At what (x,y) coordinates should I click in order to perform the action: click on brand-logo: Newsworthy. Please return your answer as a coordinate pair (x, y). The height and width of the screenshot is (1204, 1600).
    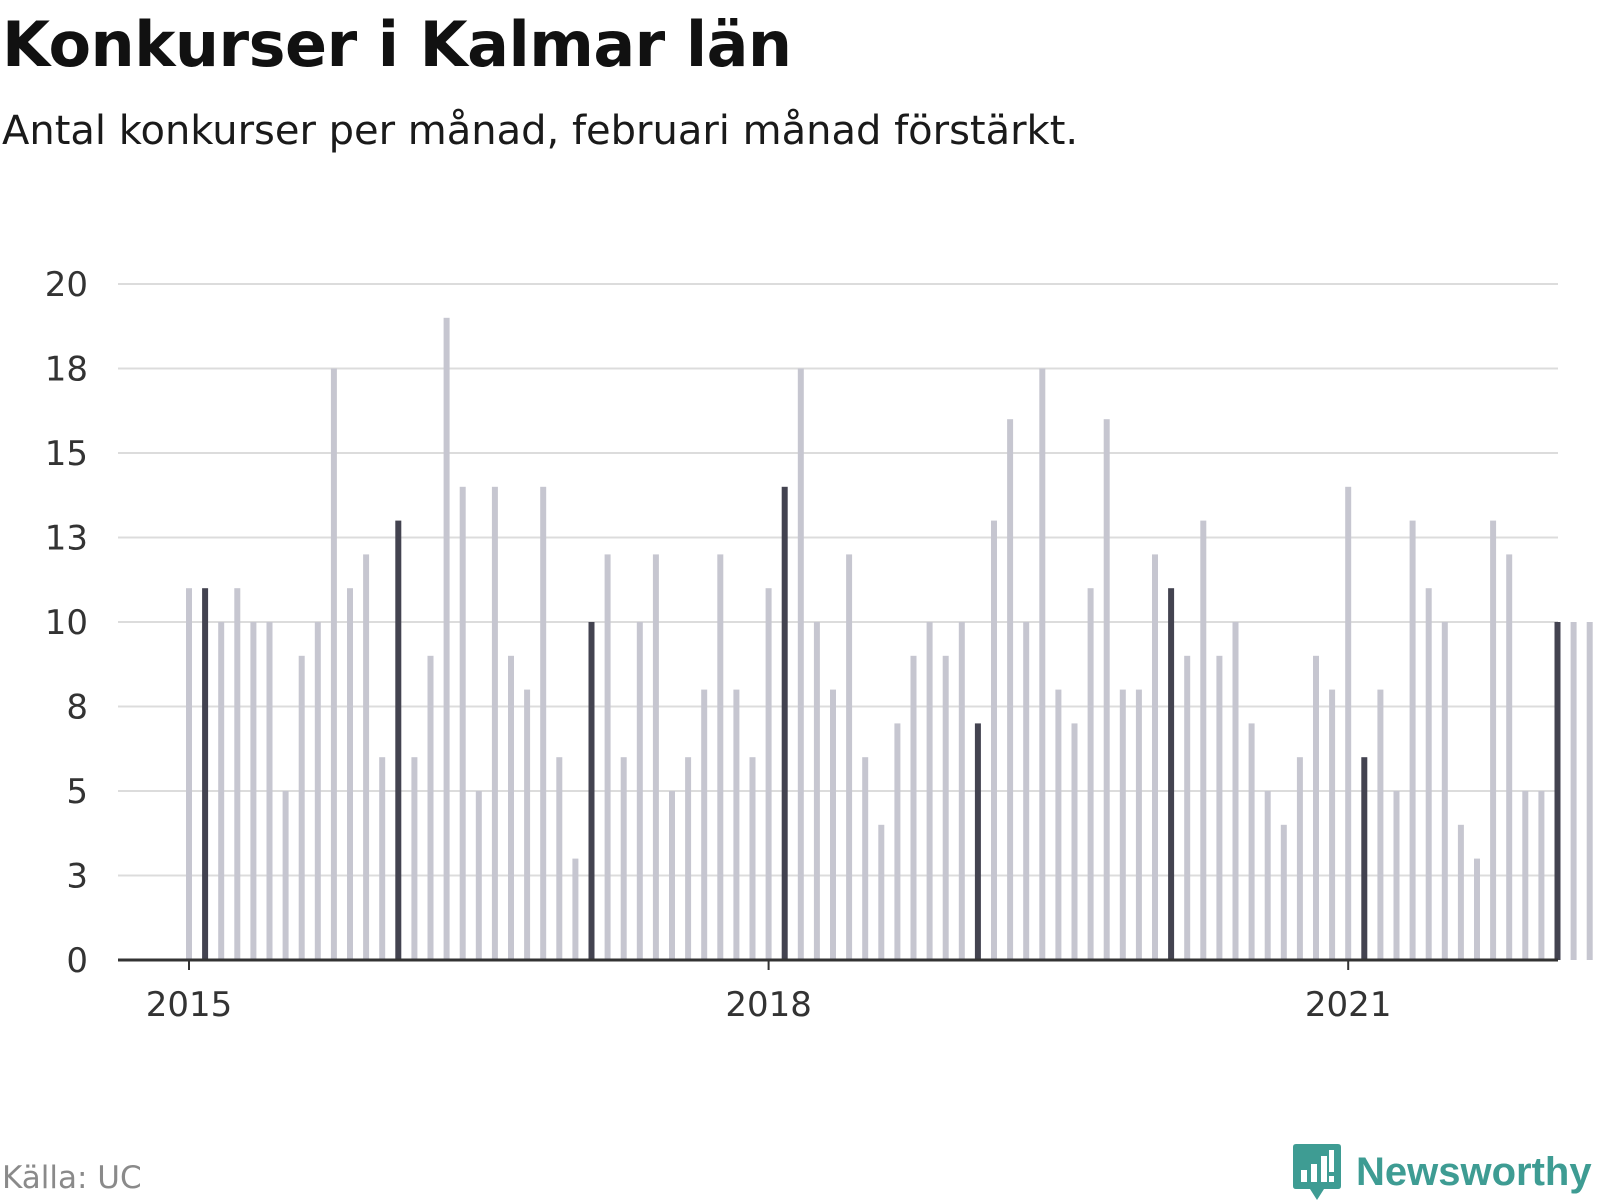
    Looking at the image, I should click on (1442, 1172).